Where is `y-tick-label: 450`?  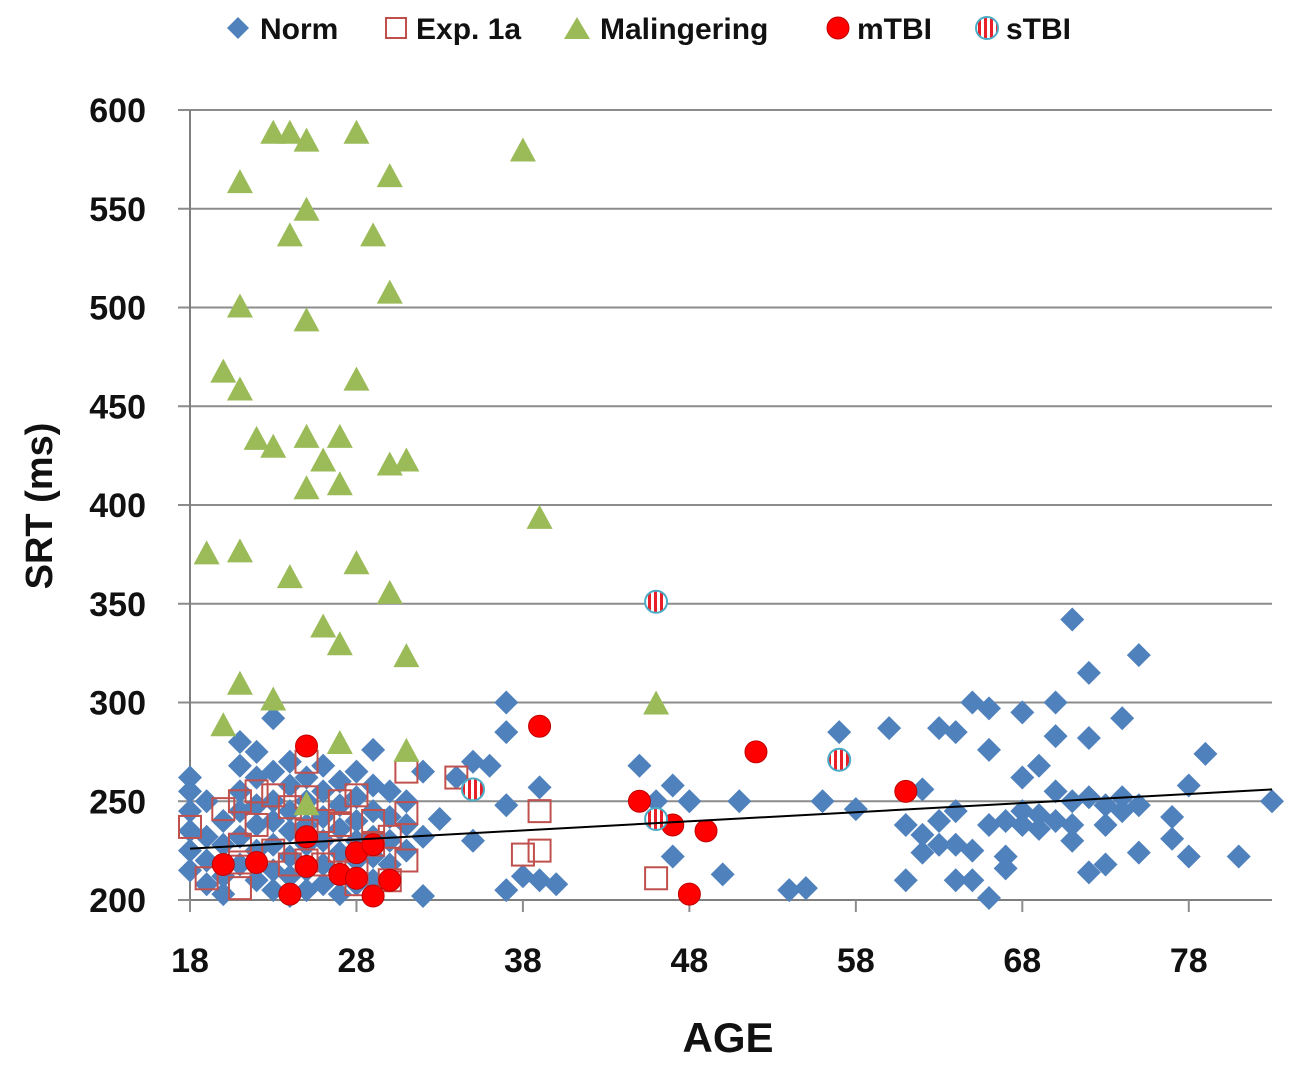
y-tick-label: 450 is located at coordinates (117, 407).